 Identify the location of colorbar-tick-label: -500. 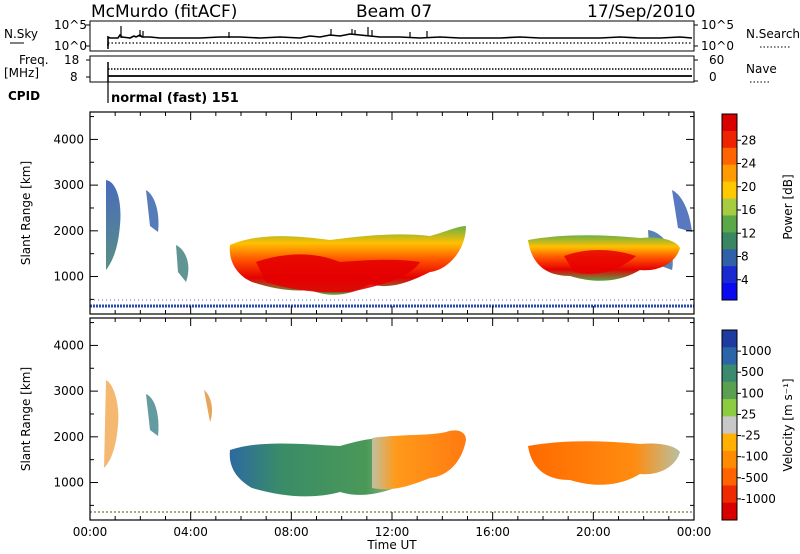
(754, 478).